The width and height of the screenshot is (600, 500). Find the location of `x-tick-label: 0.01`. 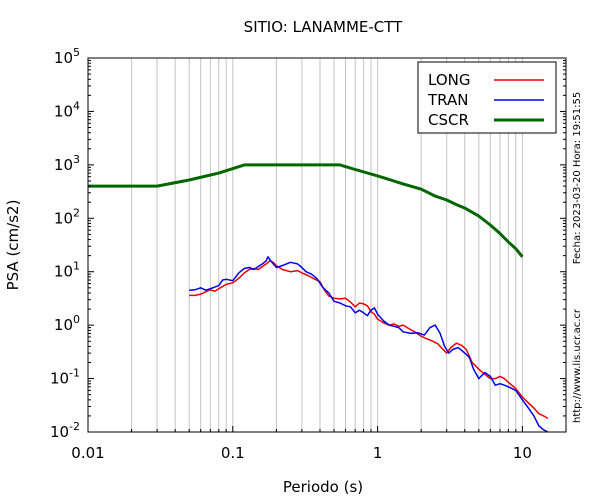

x-tick-label: 0.01 is located at coordinates (87, 453).